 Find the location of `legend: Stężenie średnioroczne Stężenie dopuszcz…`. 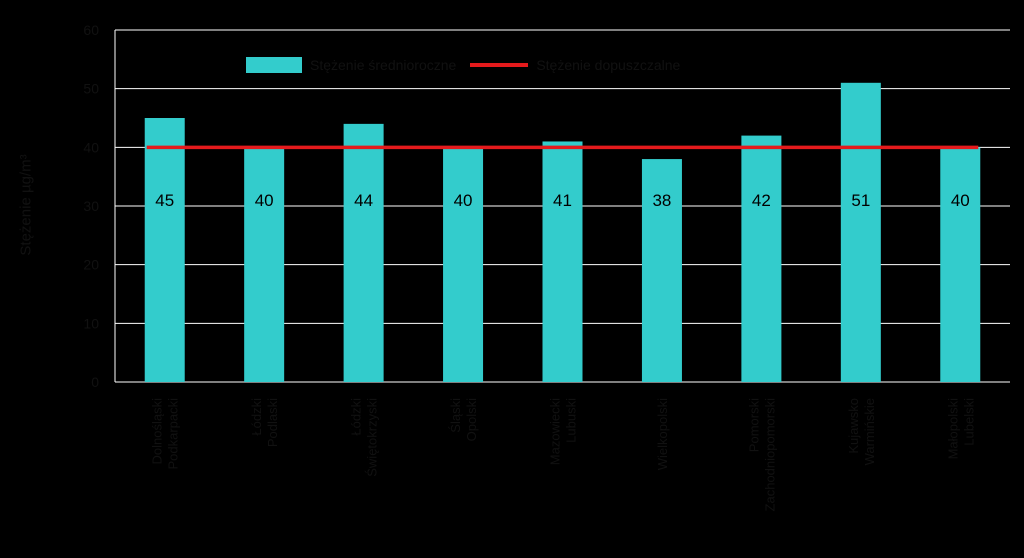

legend: Stężenie średnioroczne Stężenie dopuszcz… is located at coordinates (470, 65).